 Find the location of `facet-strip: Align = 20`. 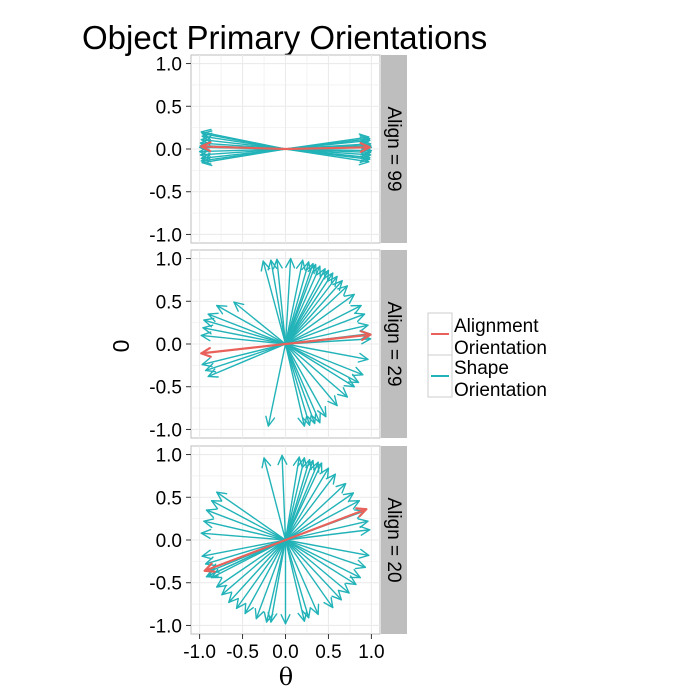

facet-strip: Align = 20 is located at coordinates (394, 540).